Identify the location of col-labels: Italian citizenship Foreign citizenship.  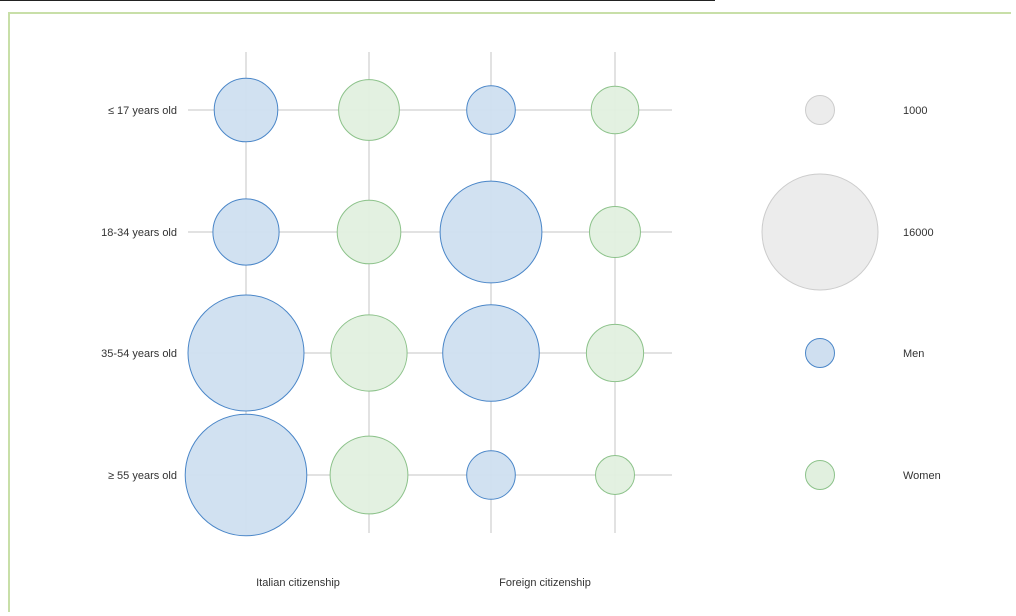
(423, 583).